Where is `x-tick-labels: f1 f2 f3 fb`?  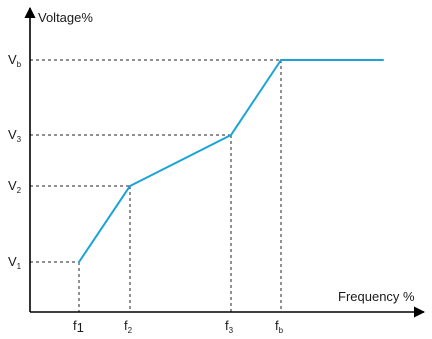
x-tick-labels: f1 f2 f3 fb is located at coordinates (178, 326).